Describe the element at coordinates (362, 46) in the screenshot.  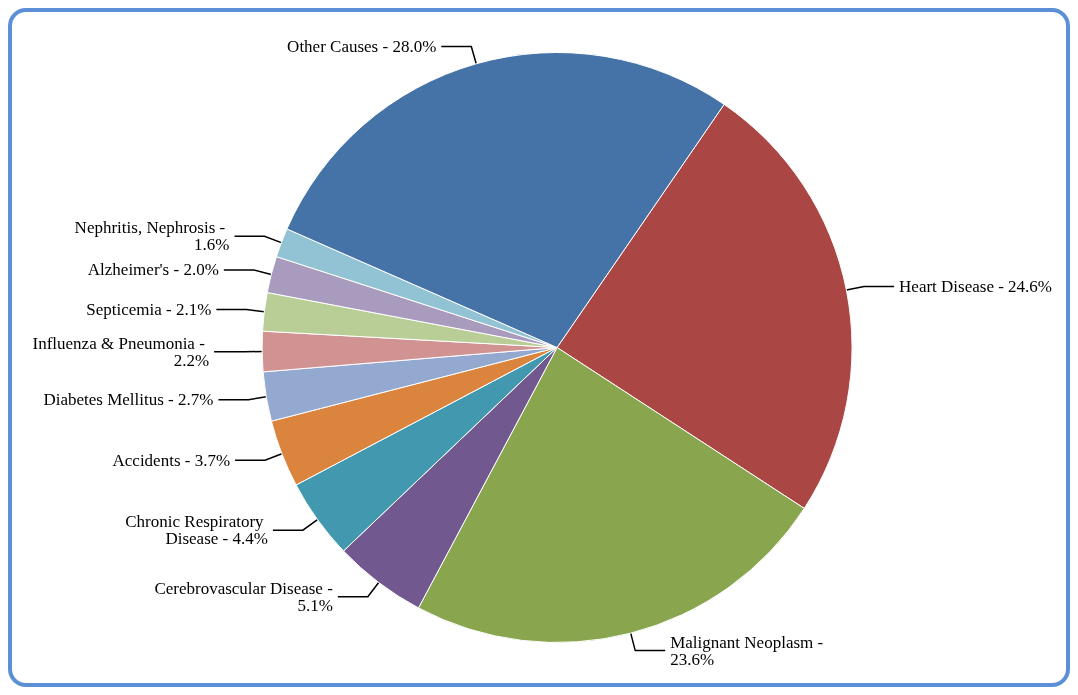
I see `slice-label: Other Causes - 28.0%` at that location.